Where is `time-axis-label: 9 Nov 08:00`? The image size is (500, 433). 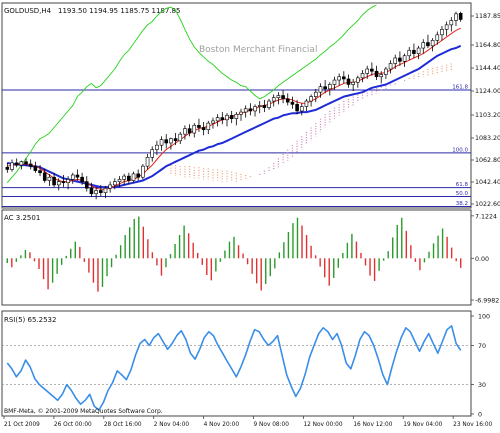 time-axis-label: 9 Nov 08:00 is located at coordinates (272, 425).